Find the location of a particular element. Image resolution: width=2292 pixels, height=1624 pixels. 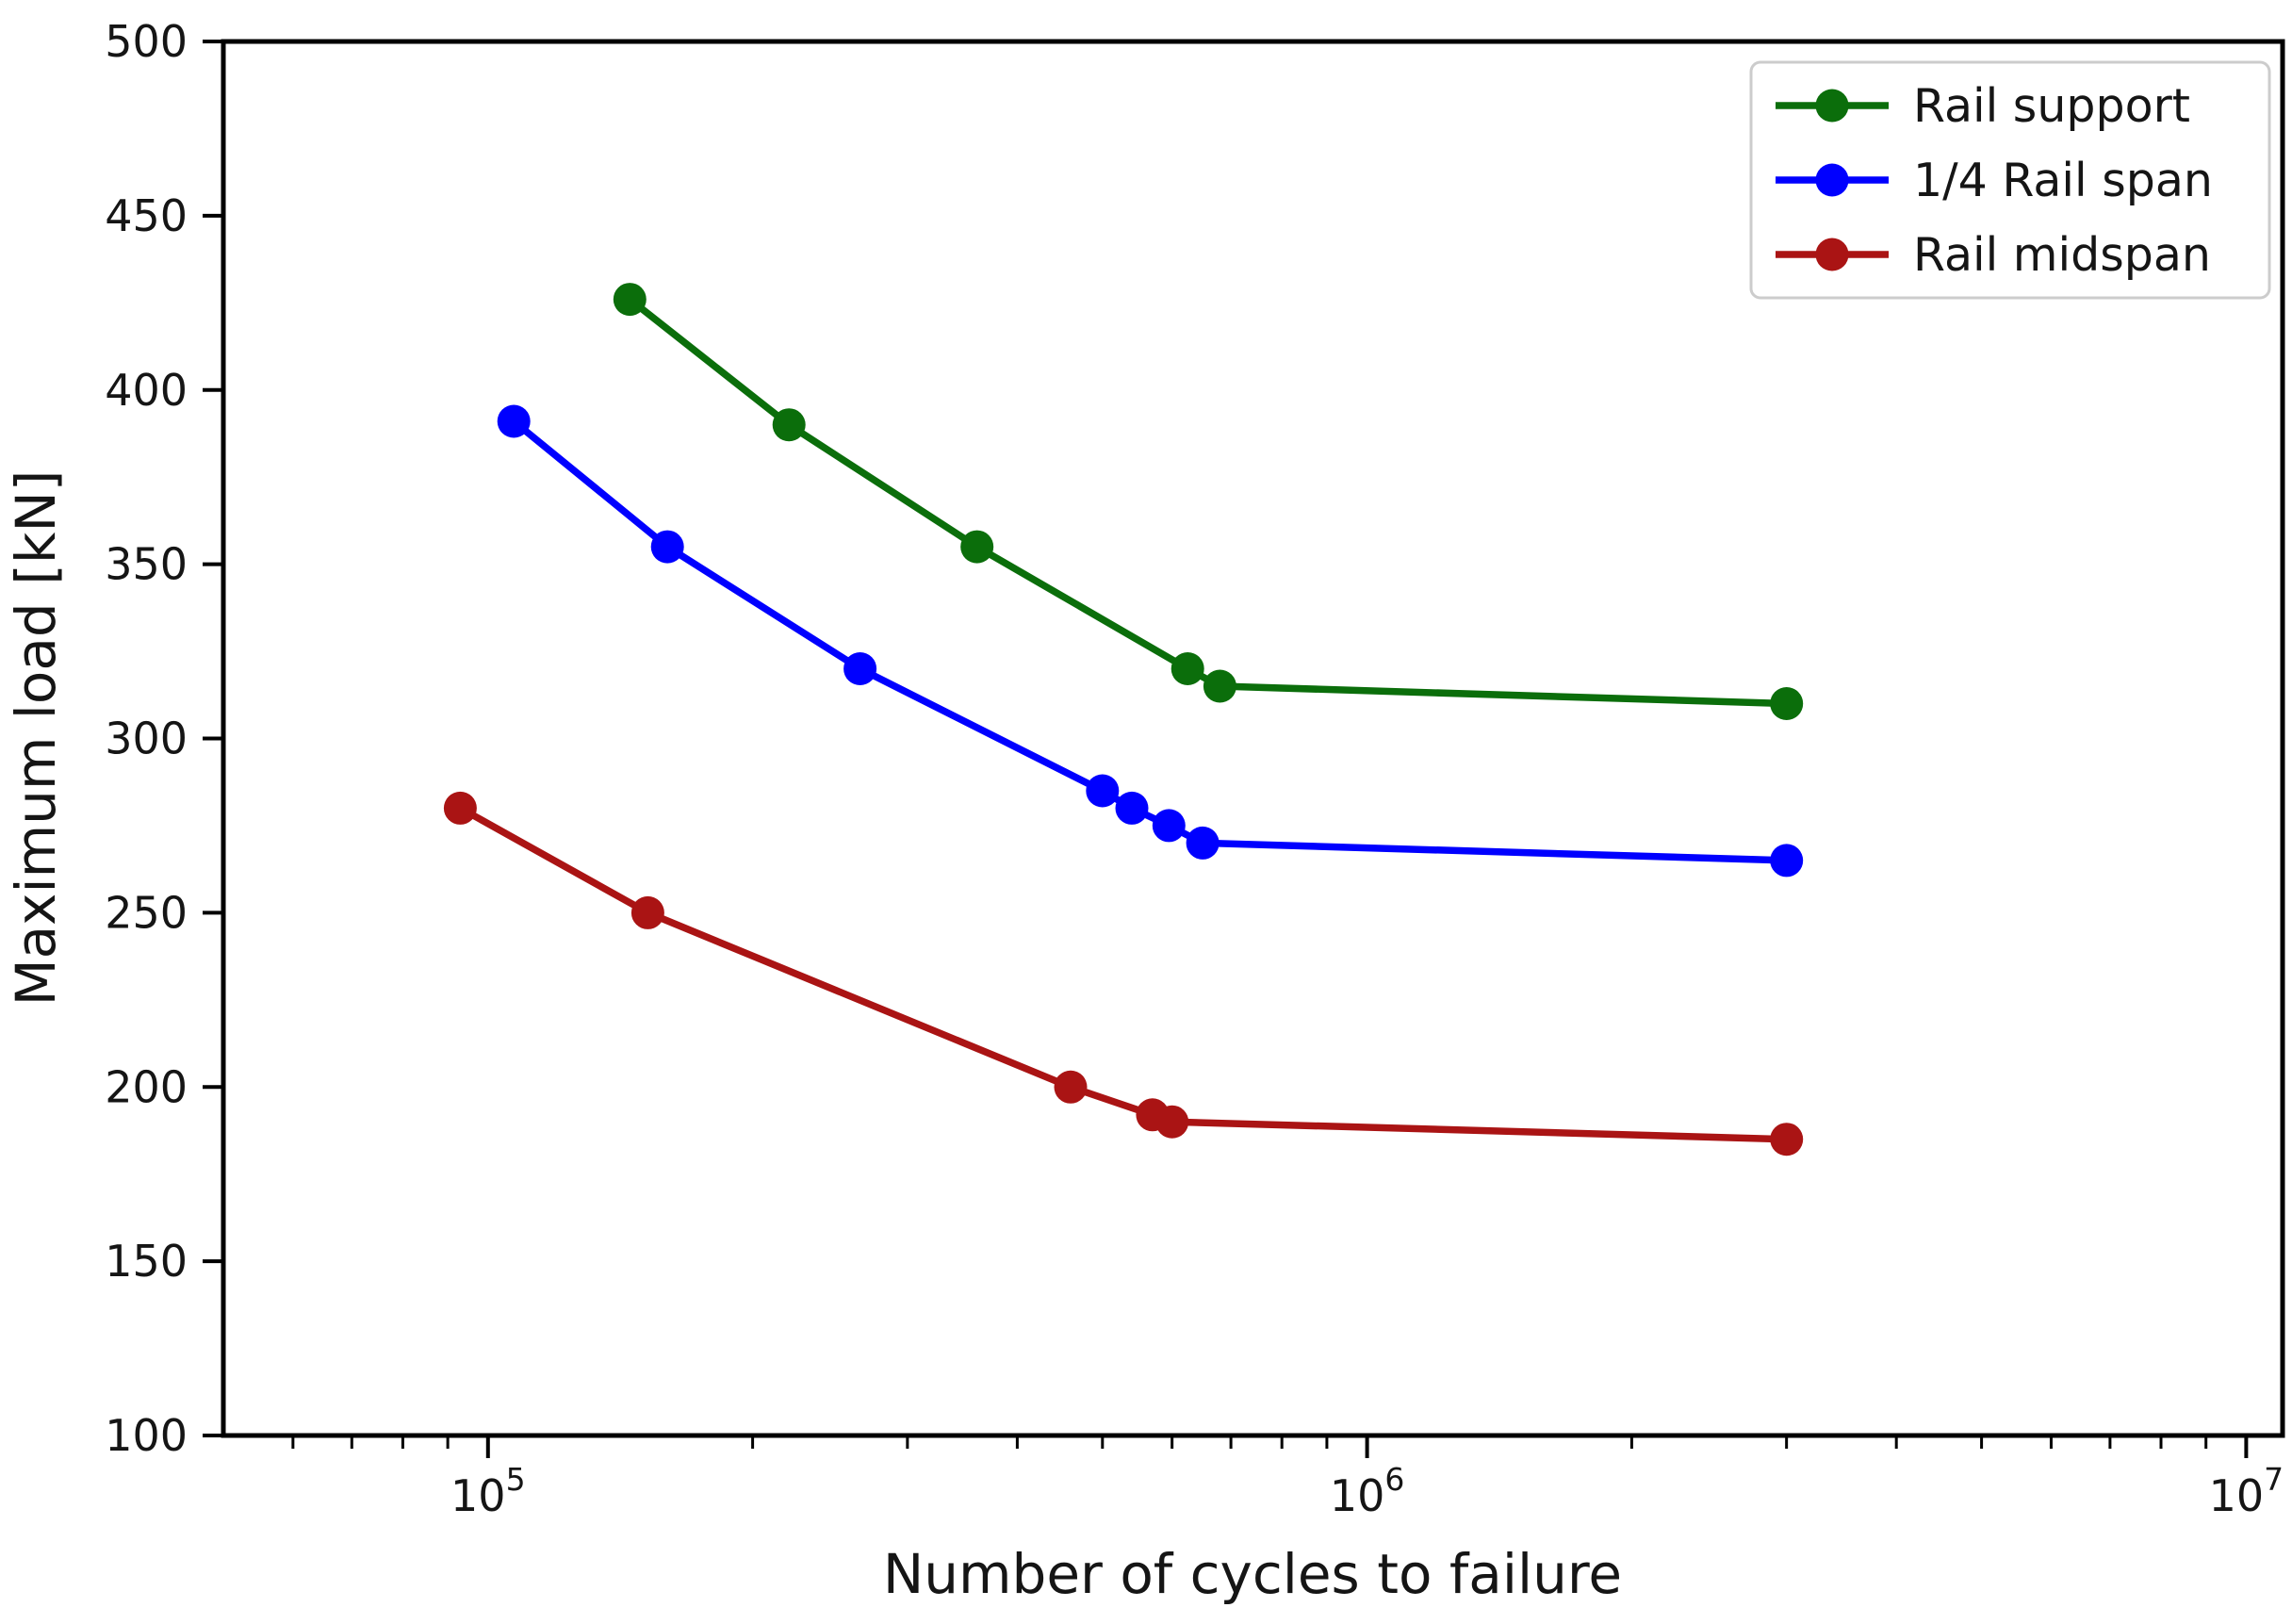

series-line-rail-support is located at coordinates (1207, 502).